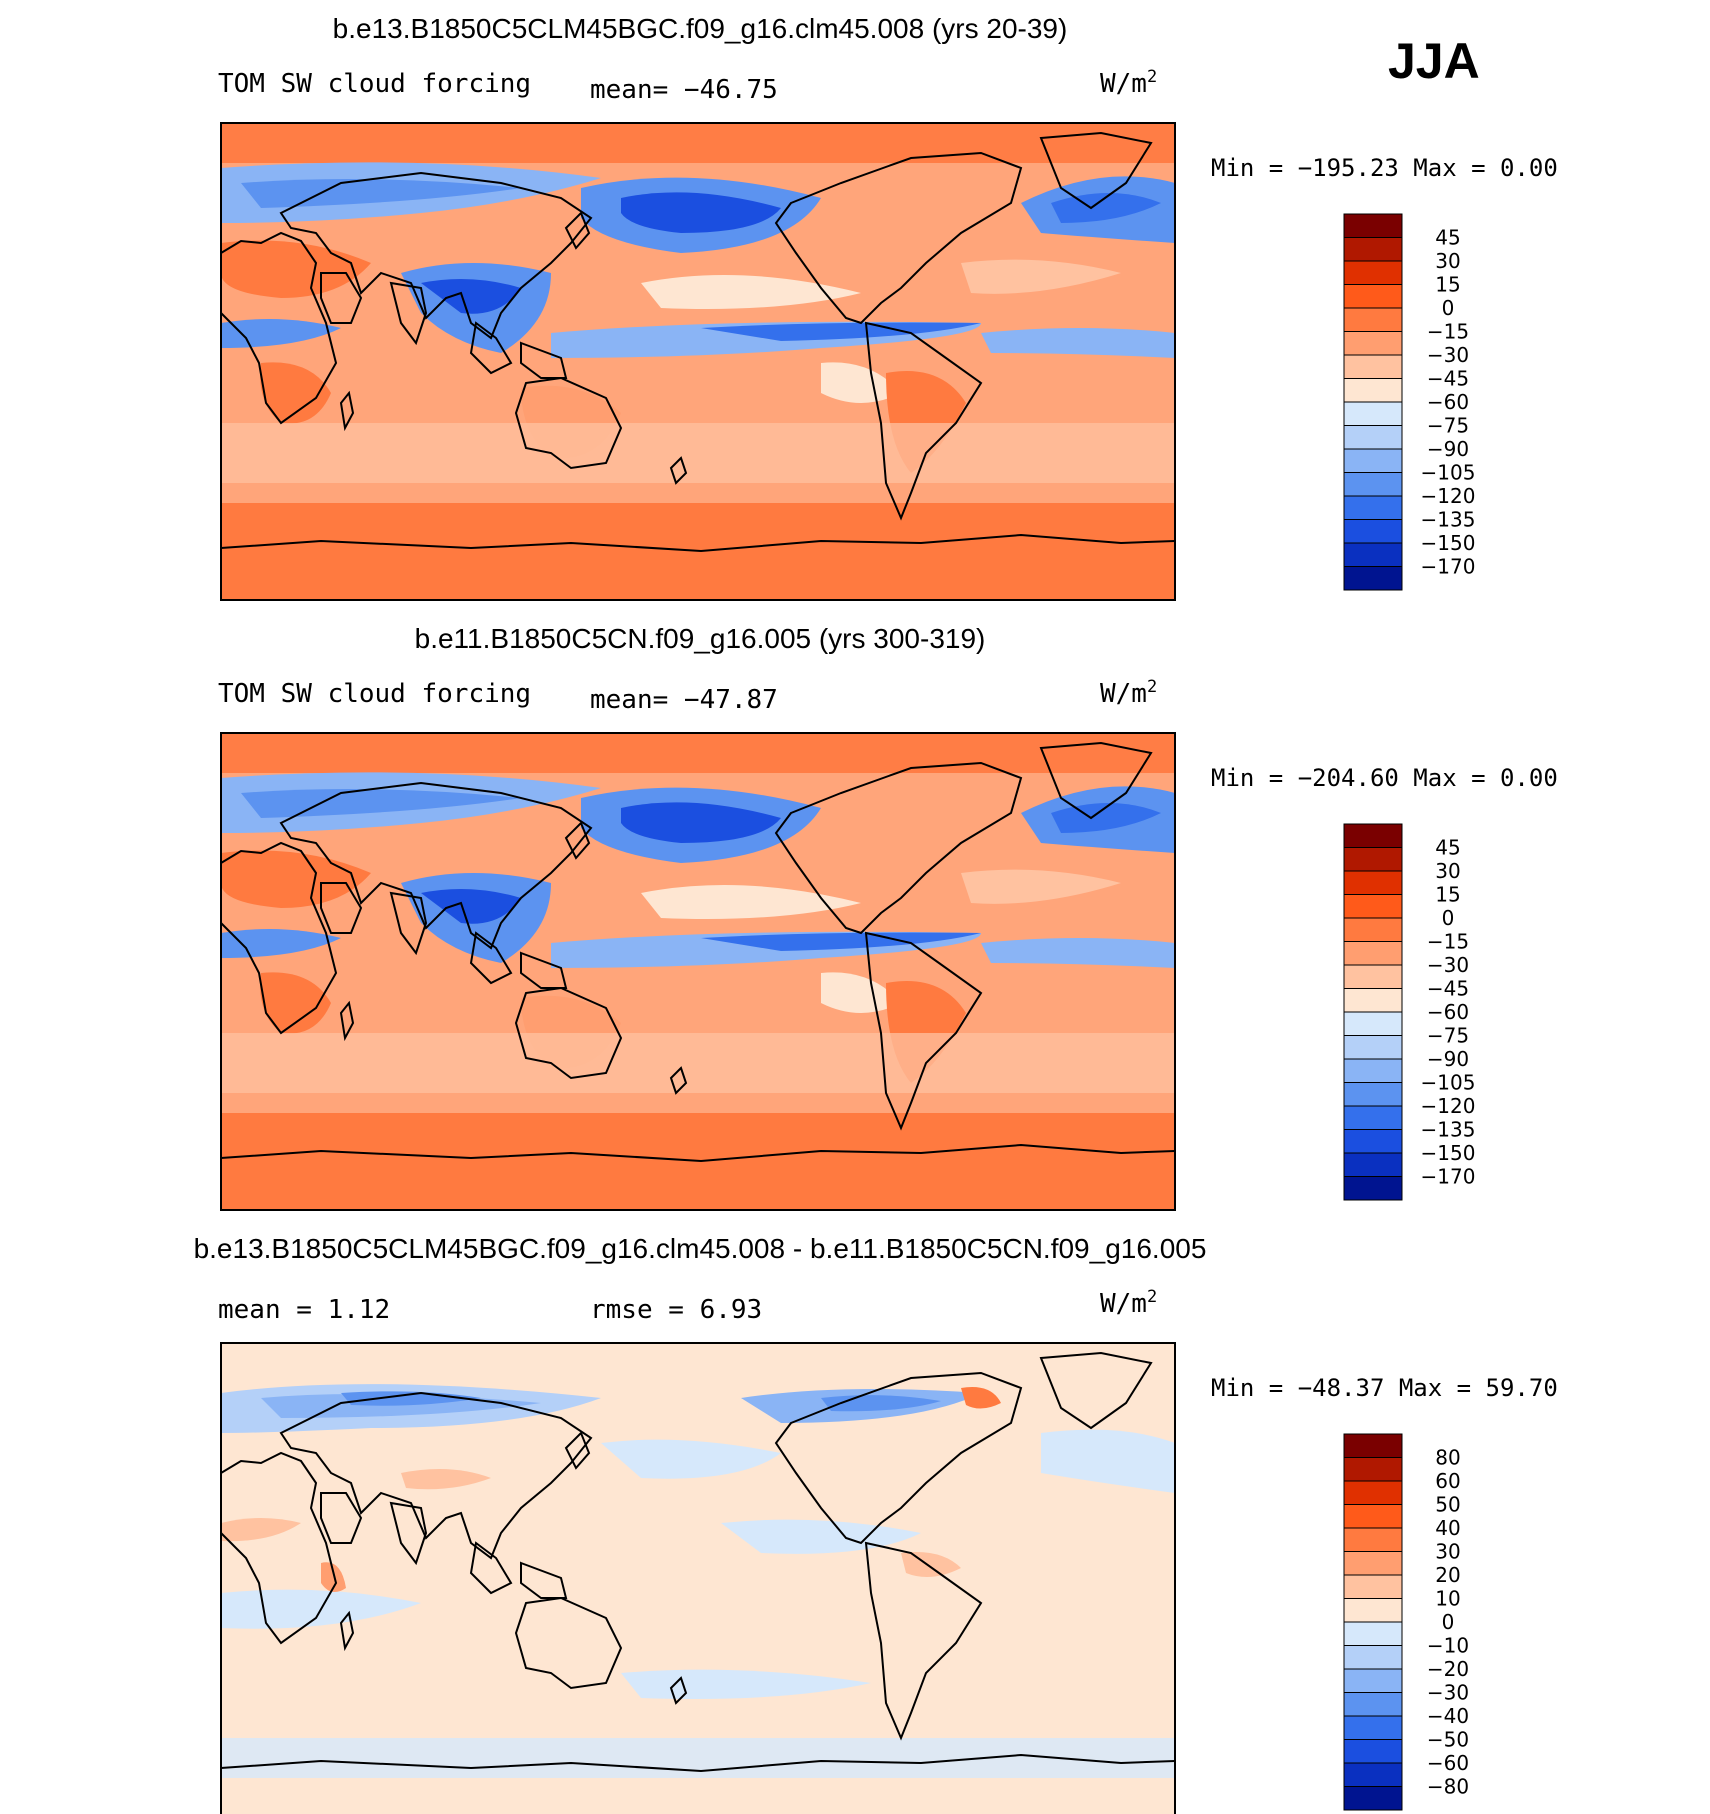  Describe the element at coordinates (698, 1578) in the screenshot. I see `panel-3-map` at that location.